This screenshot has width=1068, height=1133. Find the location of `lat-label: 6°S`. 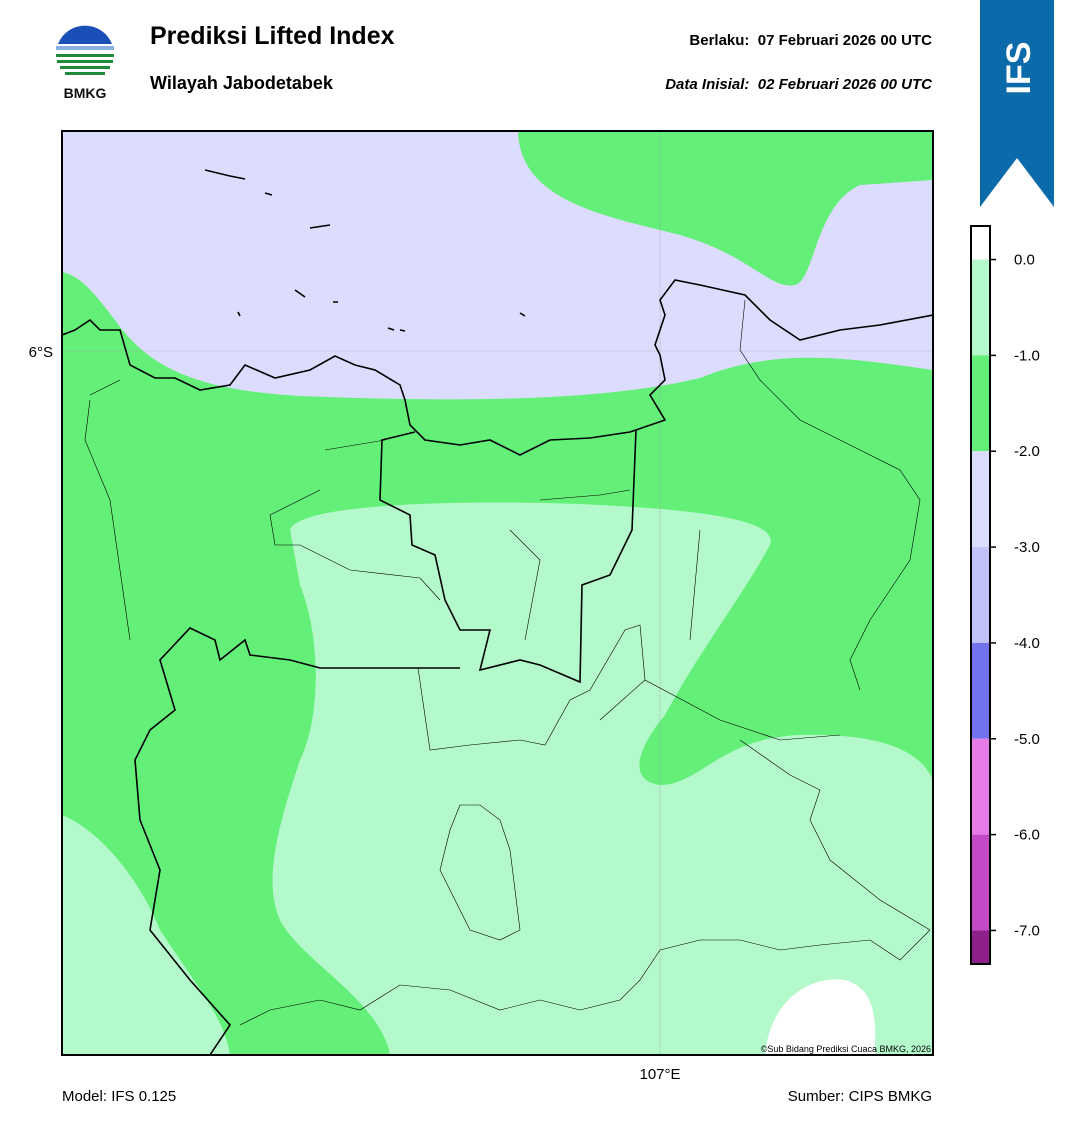

lat-label: 6°S is located at coordinates (41, 352).